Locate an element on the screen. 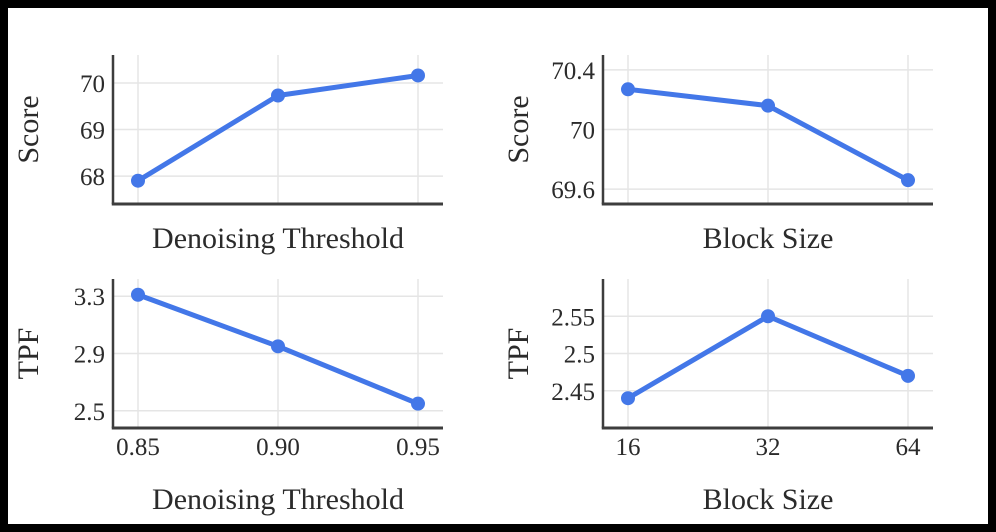 Image resolution: width=996 pixels, height=532 pixels. y-tick-label: 2.55 is located at coordinates (573, 317).